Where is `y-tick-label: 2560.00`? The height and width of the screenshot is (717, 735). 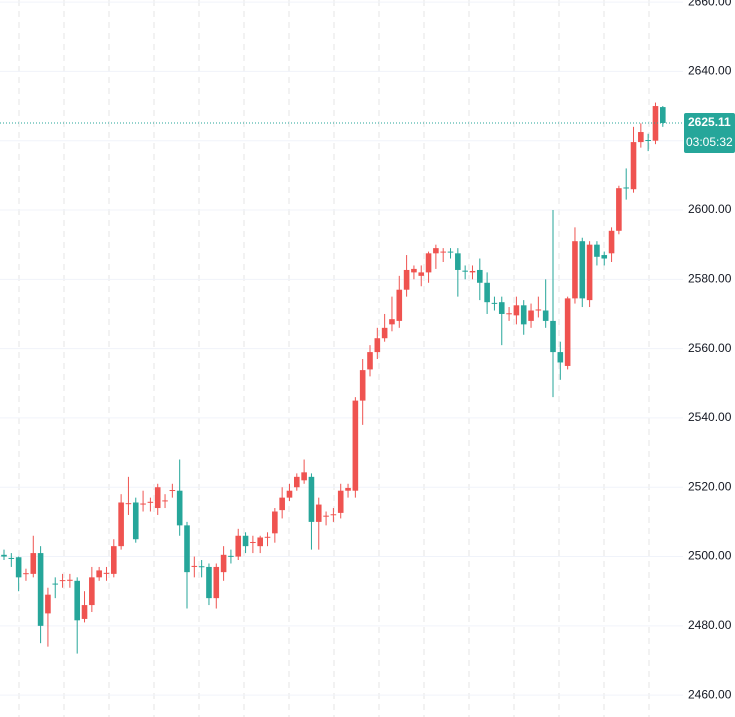 y-tick-label: 2560.00 is located at coordinates (710, 348).